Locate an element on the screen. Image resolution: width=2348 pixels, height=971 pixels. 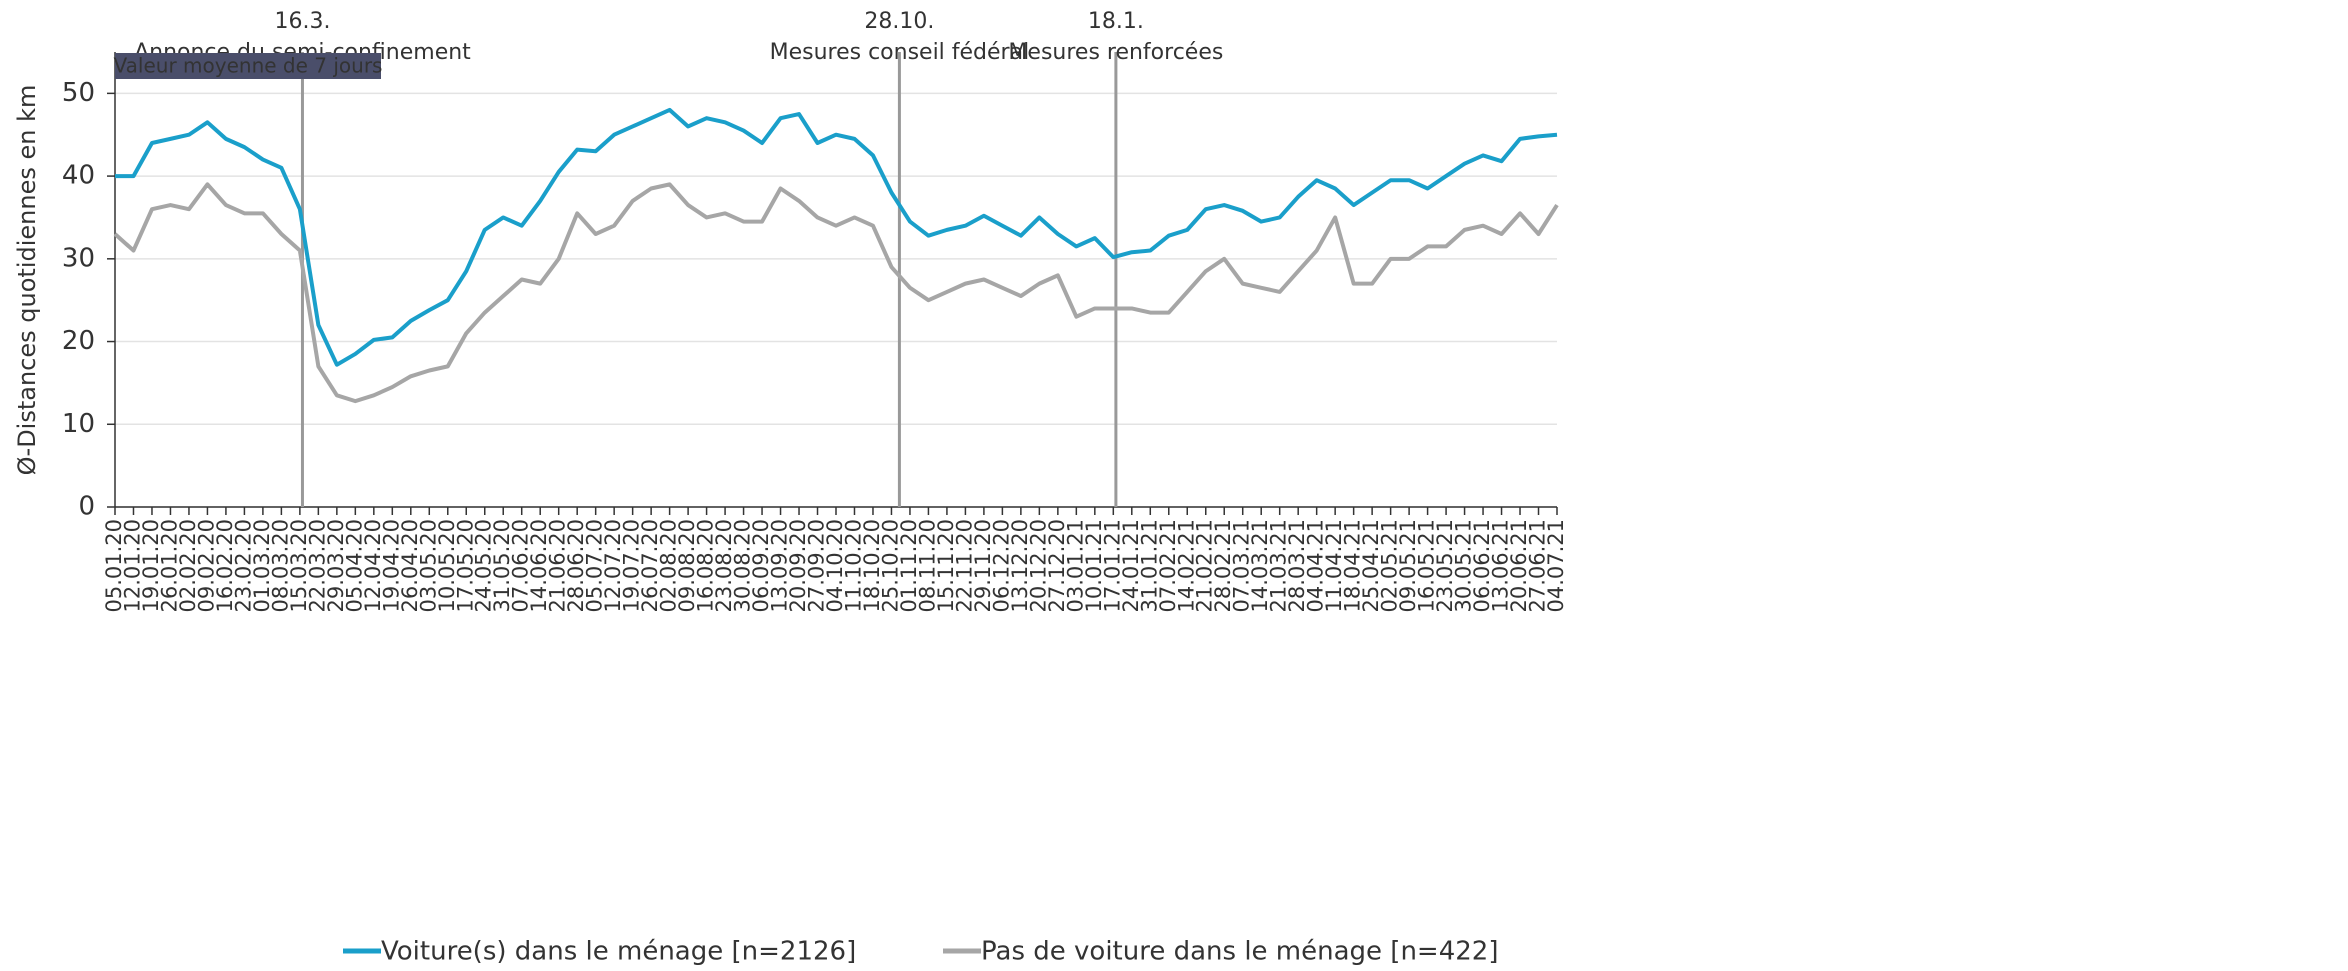
x-tick-label: 11.10.20 is located at coordinates (853, 566).